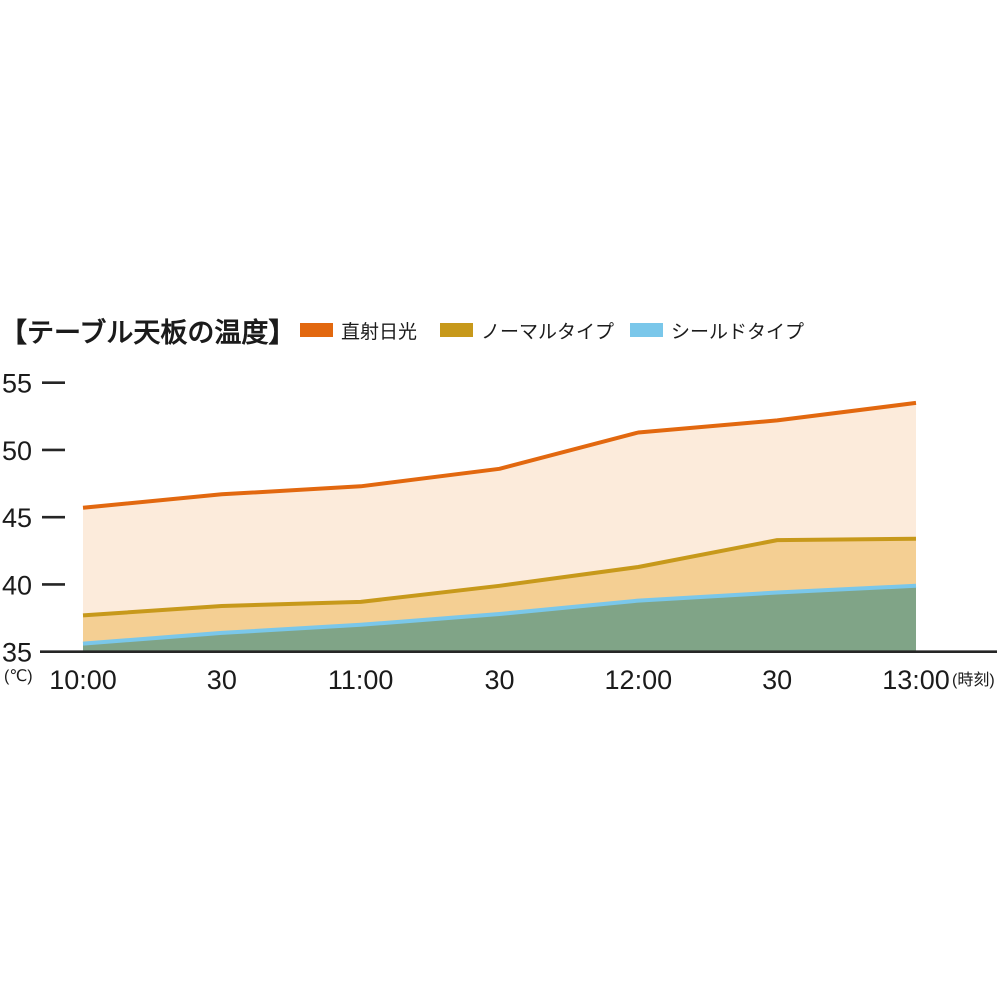 This screenshot has height=1000, width=1000. What do you see at coordinates (361, 680) in the screenshot?
I see `x-tick-label: 11:00` at bounding box center [361, 680].